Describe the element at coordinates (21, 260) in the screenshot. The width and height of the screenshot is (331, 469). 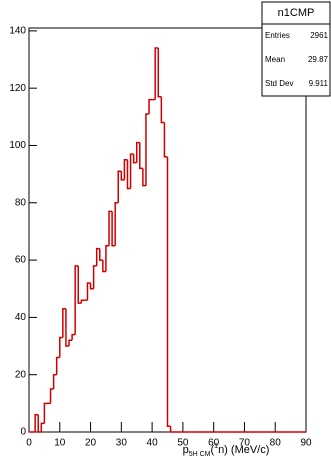
I see `y-tick-label: 60` at that location.